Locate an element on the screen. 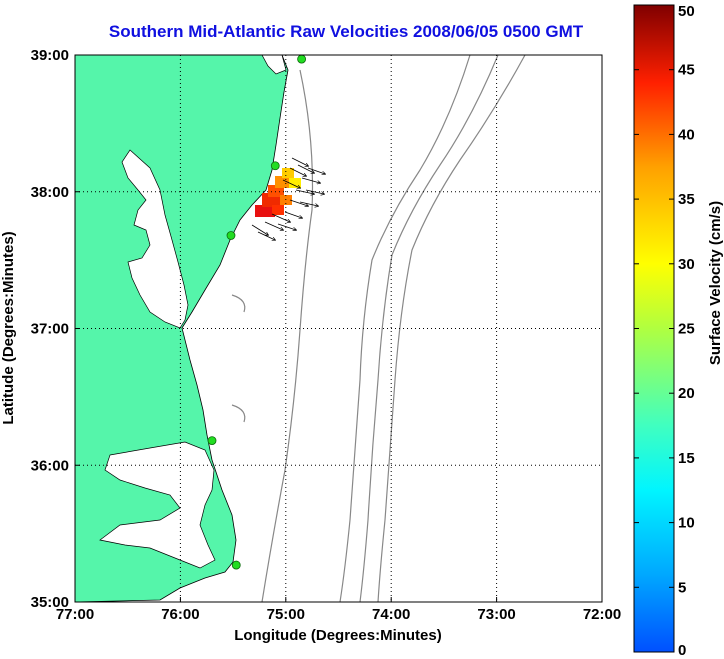 This screenshot has height=659, width=724. x-tick-label: 77:00 is located at coordinates (75, 614).